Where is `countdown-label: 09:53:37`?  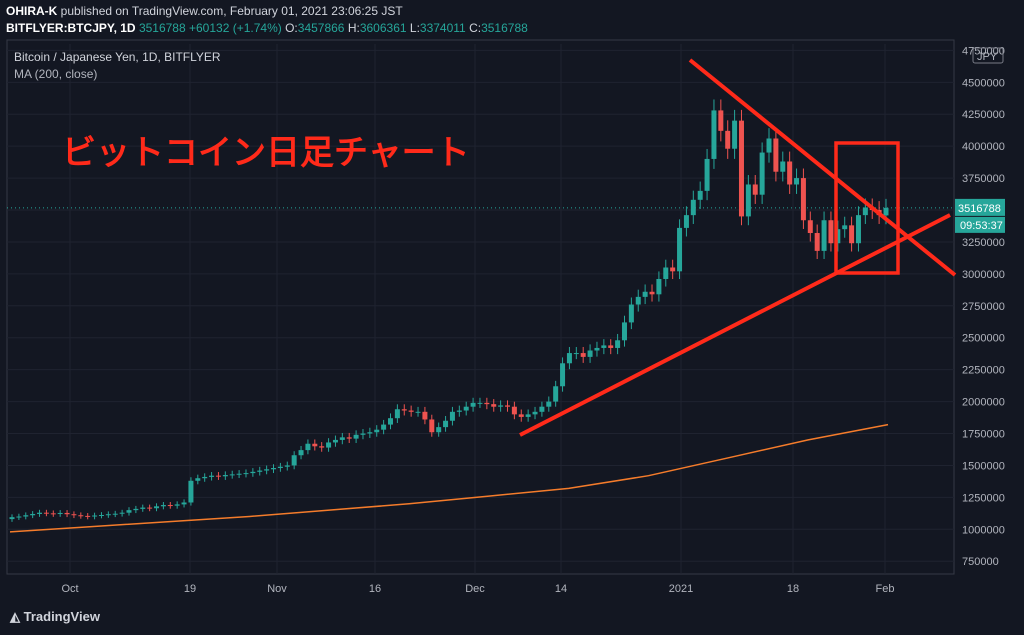 countdown-label: 09:53:37 is located at coordinates (981, 226).